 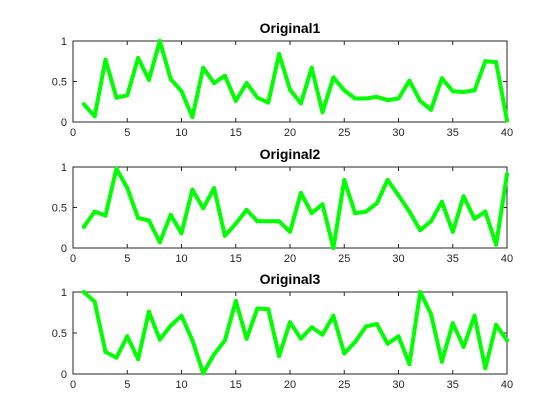 I want to click on subplot-2-x-tick-label: 25, so click(x=344, y=259).